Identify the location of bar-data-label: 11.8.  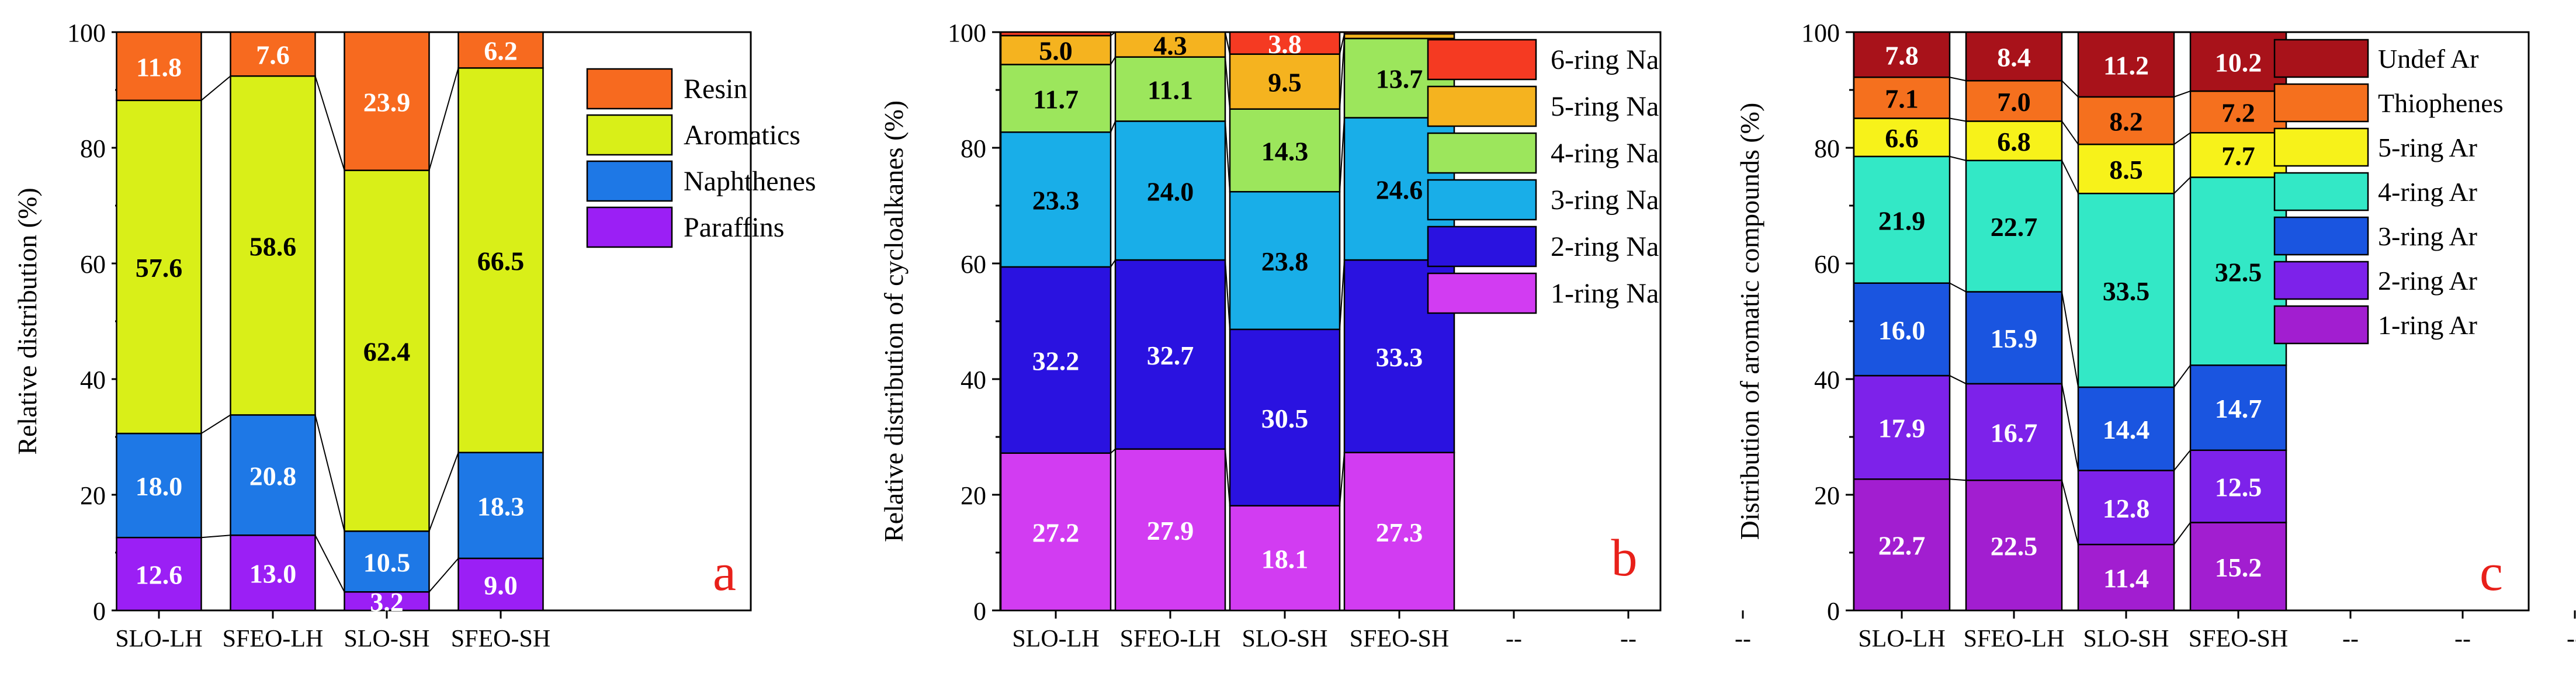
(159, 67).